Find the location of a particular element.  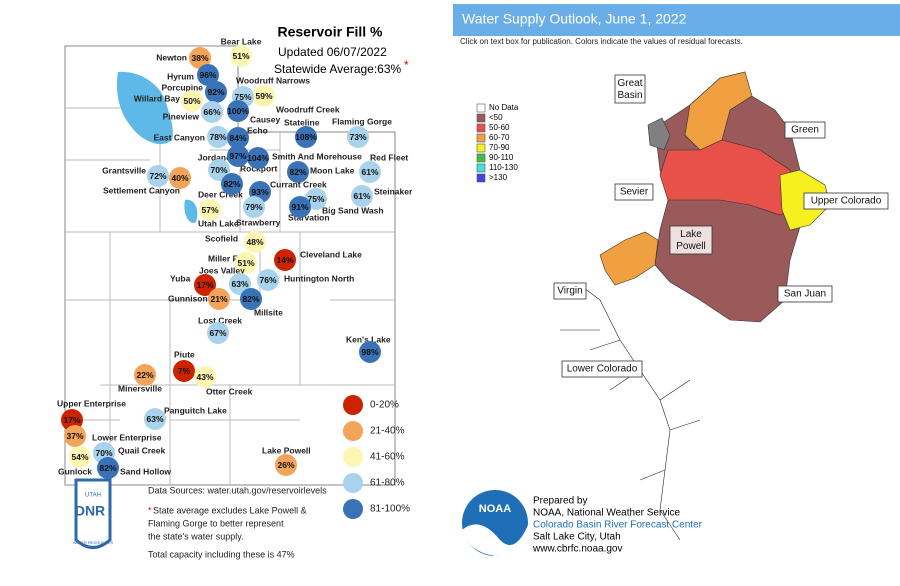

note-asterisk: * is located at coordinates (150, 510).